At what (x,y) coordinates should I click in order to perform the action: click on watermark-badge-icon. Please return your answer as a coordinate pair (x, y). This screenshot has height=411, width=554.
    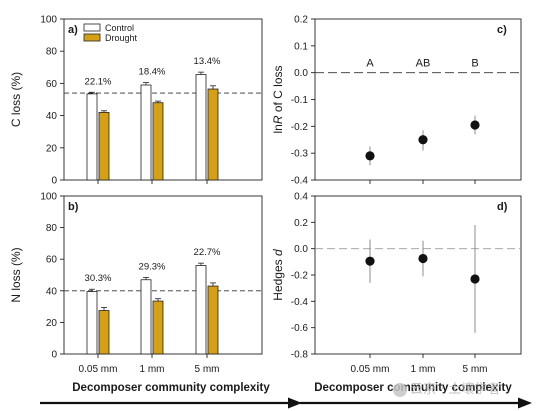
    Looking at the image, I should click on (400, 389).